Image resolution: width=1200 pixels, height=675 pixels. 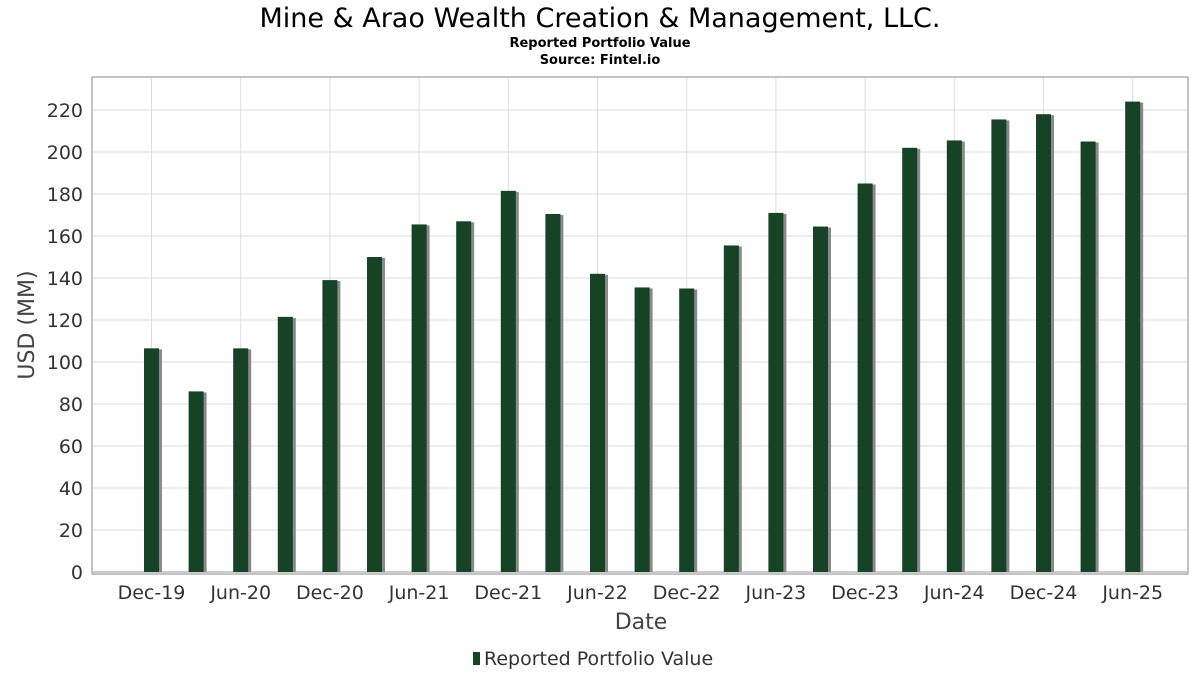 What do you see at coordinates (1132, 593) in the screenshot?
I see `x-tick-label: Jun-25` at bounding box center [1132, 593].